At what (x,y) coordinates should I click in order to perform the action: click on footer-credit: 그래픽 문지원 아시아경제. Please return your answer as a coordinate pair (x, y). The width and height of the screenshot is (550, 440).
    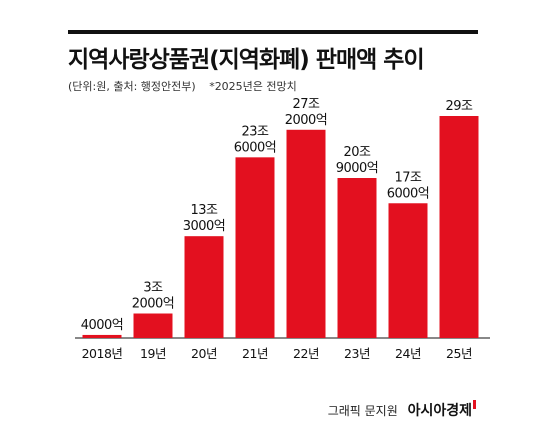
    Looking at the image, I should click on (402, 410).